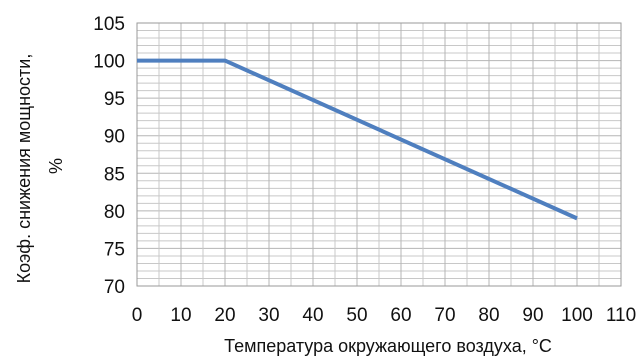 This screenshot has height=356, width=642. Describe the element at coordinates (114, 99) in the screenshot. I see `y-tick-label: 95` at that location.